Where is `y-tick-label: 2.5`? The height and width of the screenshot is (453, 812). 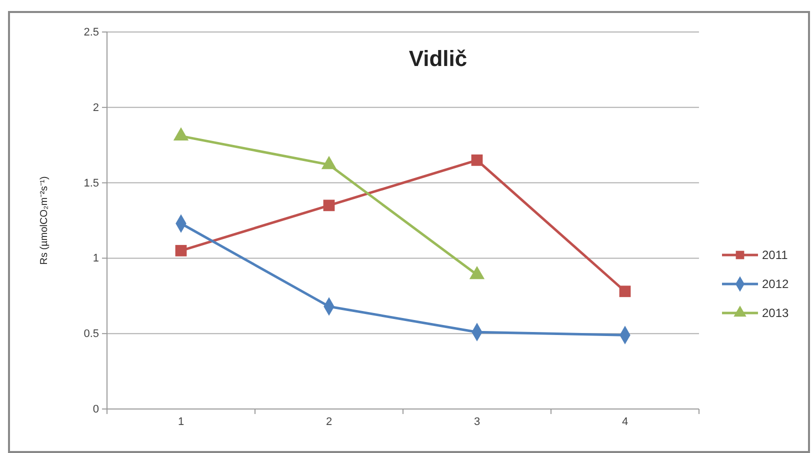
y-tick-label: 2.5 is located at coordinates (91, 32).